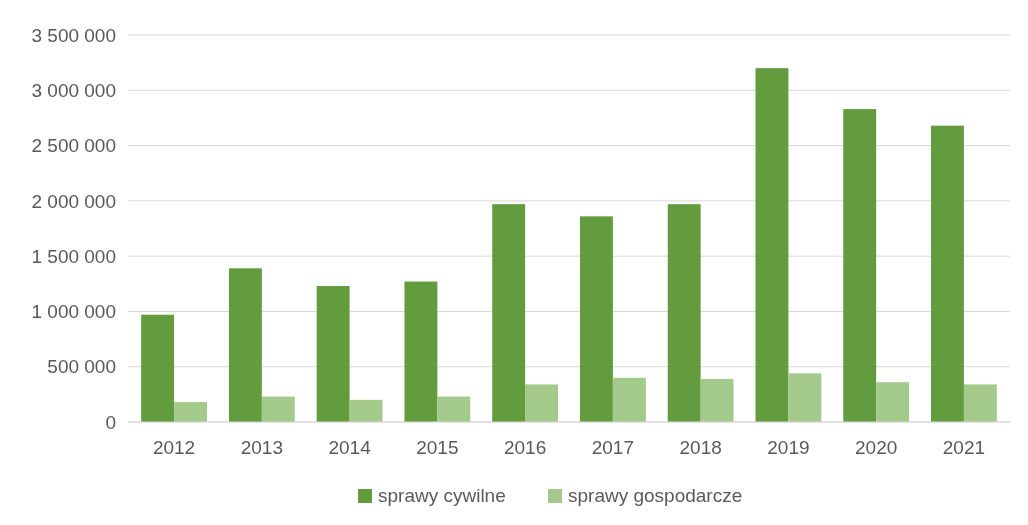 This screenshot has height=525, width=1028. I want to click on y-tick-label: 0, so click(110, 422).